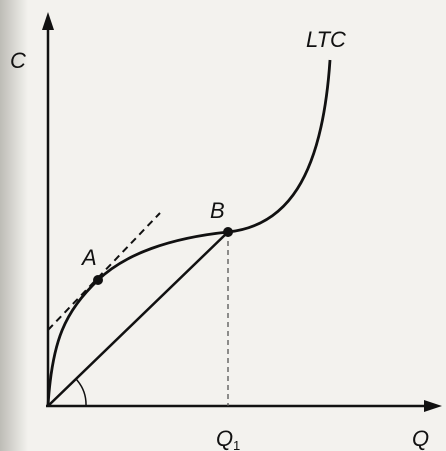 This screenshot has width=446, height=451. Describe the element at coordinates (420, 438) in the screenshot. I see `x-axis-label: Q` at that location.